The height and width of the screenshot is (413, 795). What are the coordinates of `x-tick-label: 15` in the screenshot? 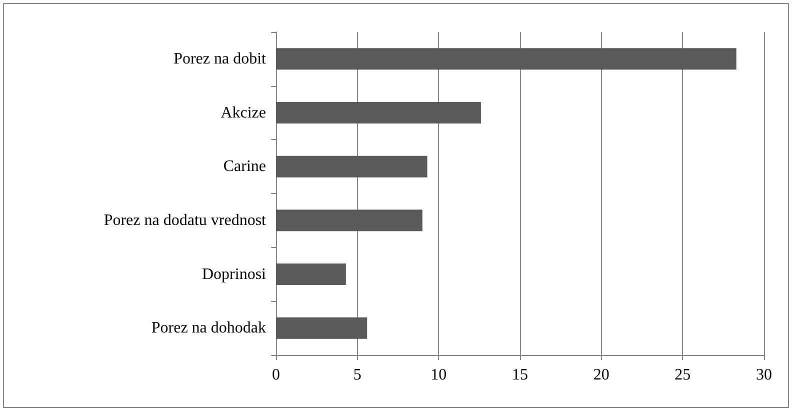 It's located at (520, 375).